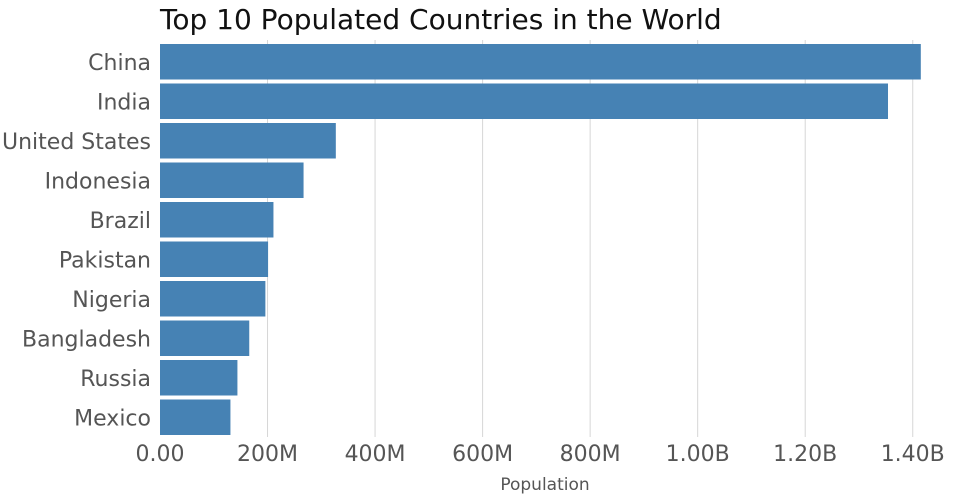  What do you see at coordinates (205, 338) in the screenshot?
I see `bar-bangladesh` at bounding box center [205, 338].